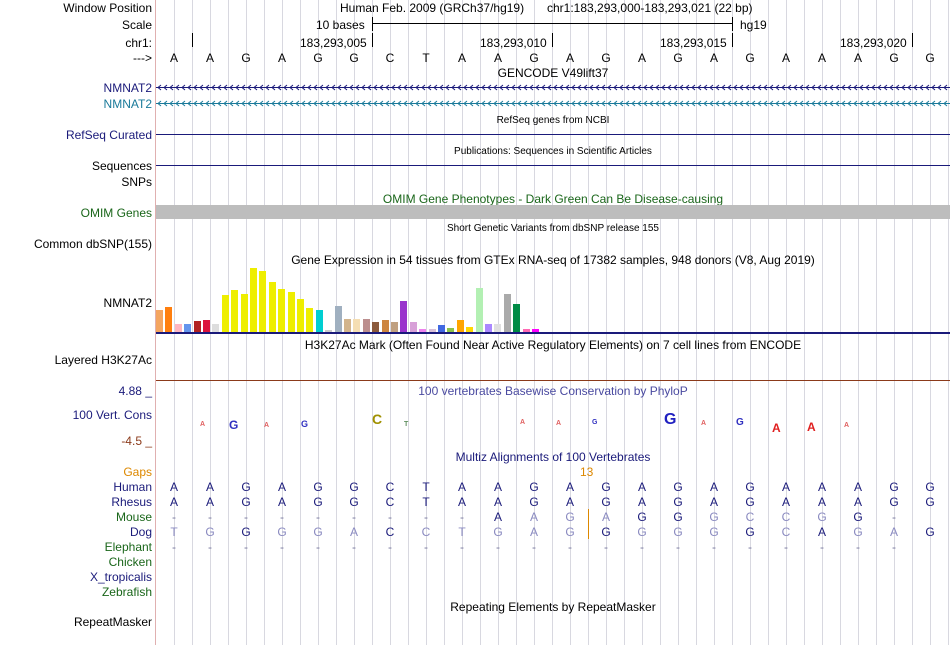 This screenshot has height=645, width=950. What do you see at coordinates (786, 517) in the screenshot?
I see `alignment-base-mouse: C` at bounding box center [786, 517].